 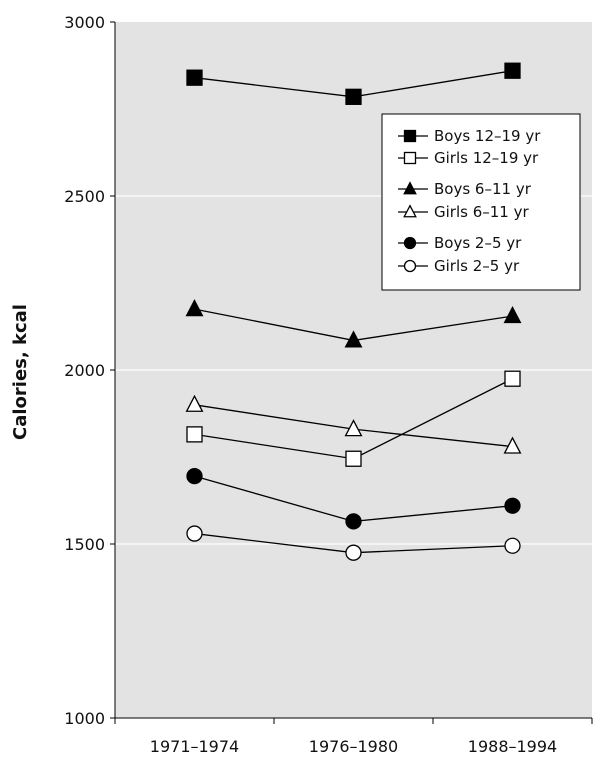 I want to click on legend-item: Boys 2–5 yr, so click(x=460, y=243).